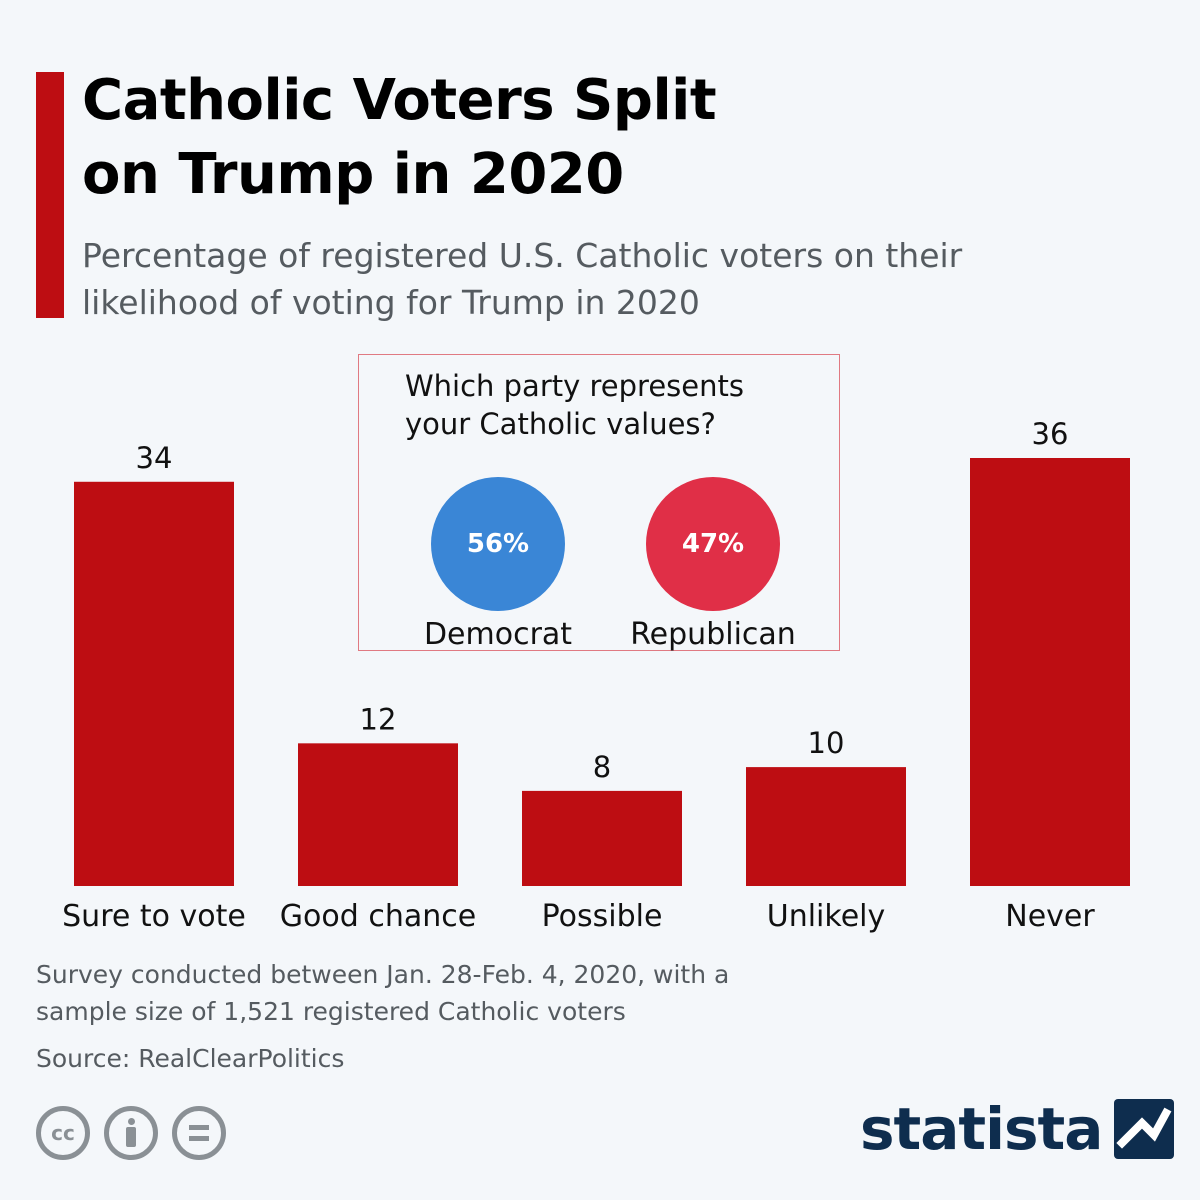 Image resolution: width=1200 pixels, height=1200 pixels. Describe the element at coordinates (602, 767) in the screenshot. I see `data-label-possible: 8` at that location.